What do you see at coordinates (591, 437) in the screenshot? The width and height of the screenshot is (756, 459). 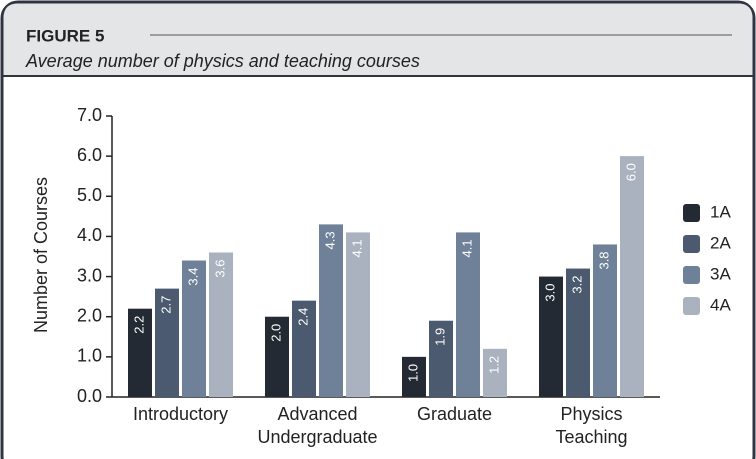 I see `x-tick-label: Teaching` at bounding box center [591, 437].